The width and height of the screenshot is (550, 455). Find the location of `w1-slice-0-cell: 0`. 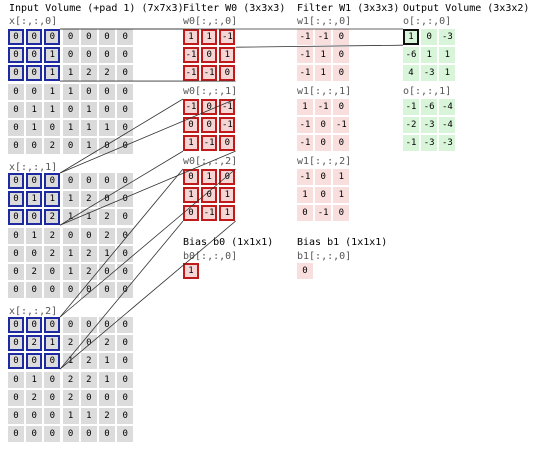

w1-slice-0-cell: 0 is located at coordinates (341, 73).